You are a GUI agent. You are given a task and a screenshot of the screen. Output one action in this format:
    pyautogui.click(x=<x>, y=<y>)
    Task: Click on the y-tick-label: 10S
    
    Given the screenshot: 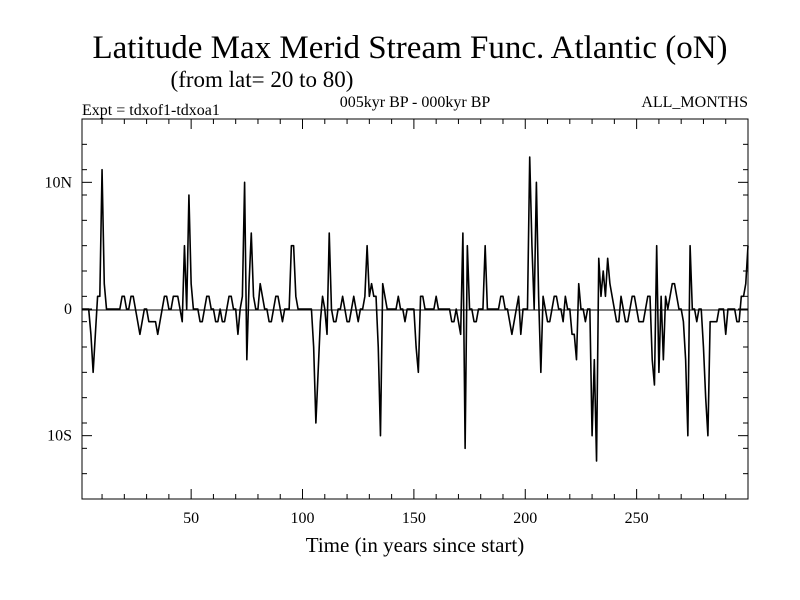 What is the action you would take?
    pyautogui.click(x=59, y=436)
    